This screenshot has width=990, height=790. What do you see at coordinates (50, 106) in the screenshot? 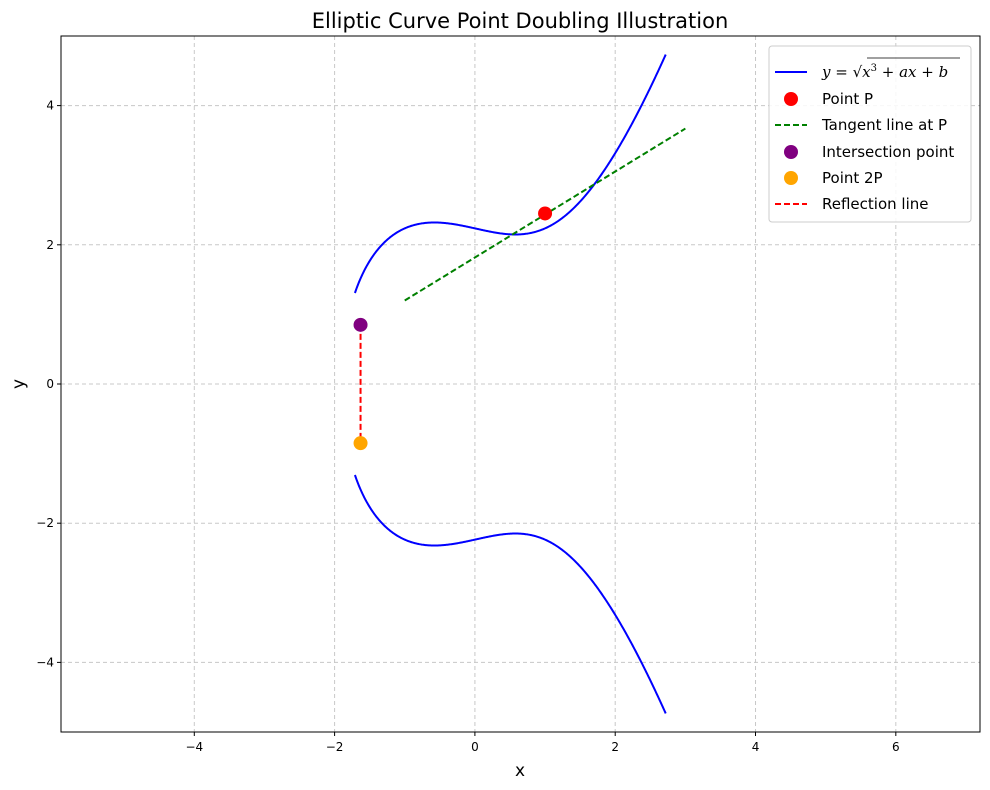
I see `y-tick-label: 4` at bounding box center [50, 106].